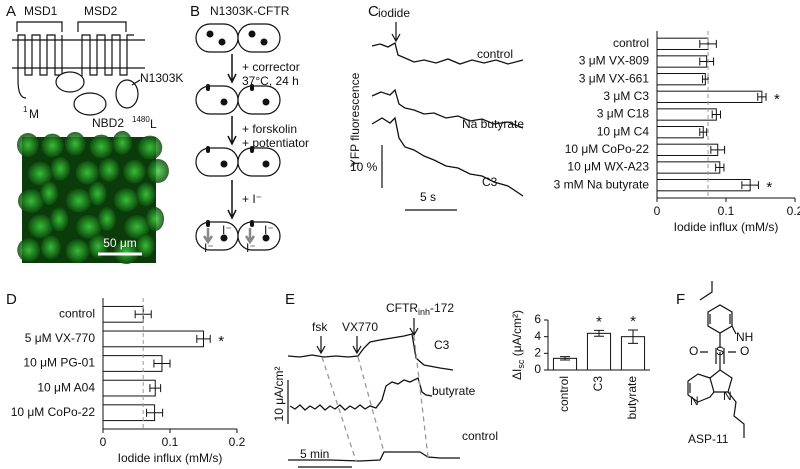 The image size is (800, 469). Describe the element at coordinates (108, 123) in the screenshot. I see `label: NBD2` at that location.